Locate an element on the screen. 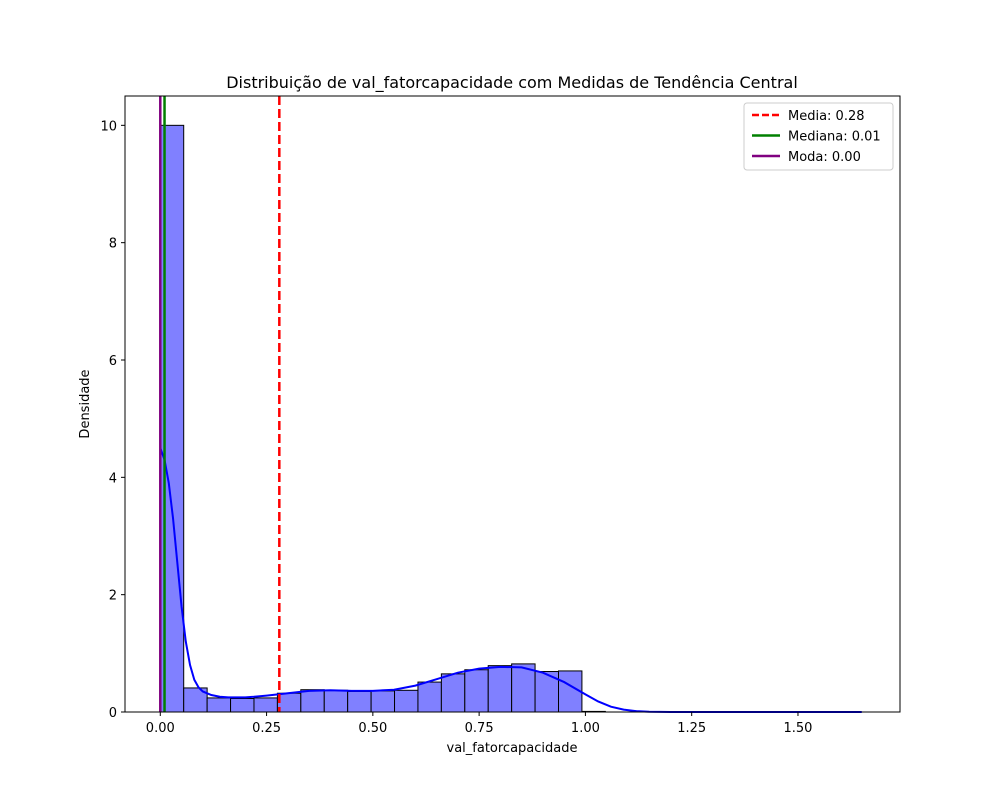  x-tick-label: 0.50 is located at coordinates (372, 728).